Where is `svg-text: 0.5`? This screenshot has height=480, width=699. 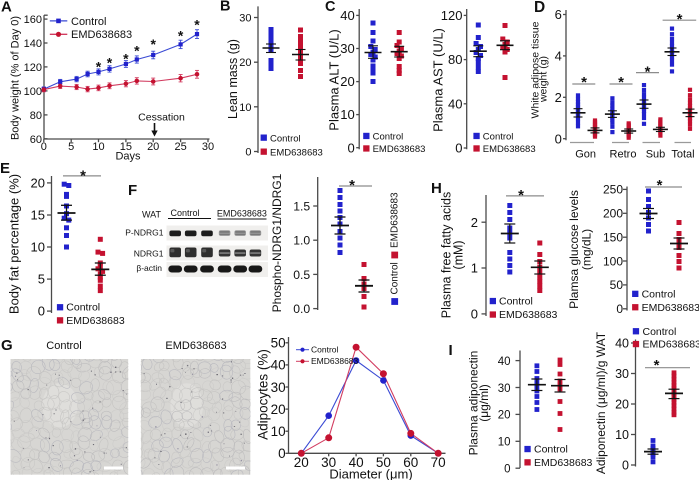
svg-text: 0.5 is located at coordinates (301, 275).